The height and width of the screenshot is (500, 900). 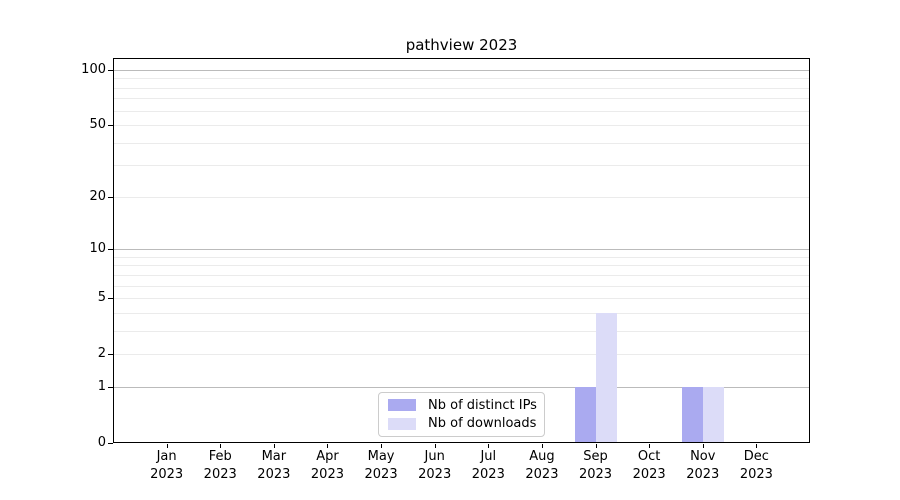 I want to click on x-tick-label: Feb 2023, so click(x=220, y=465).